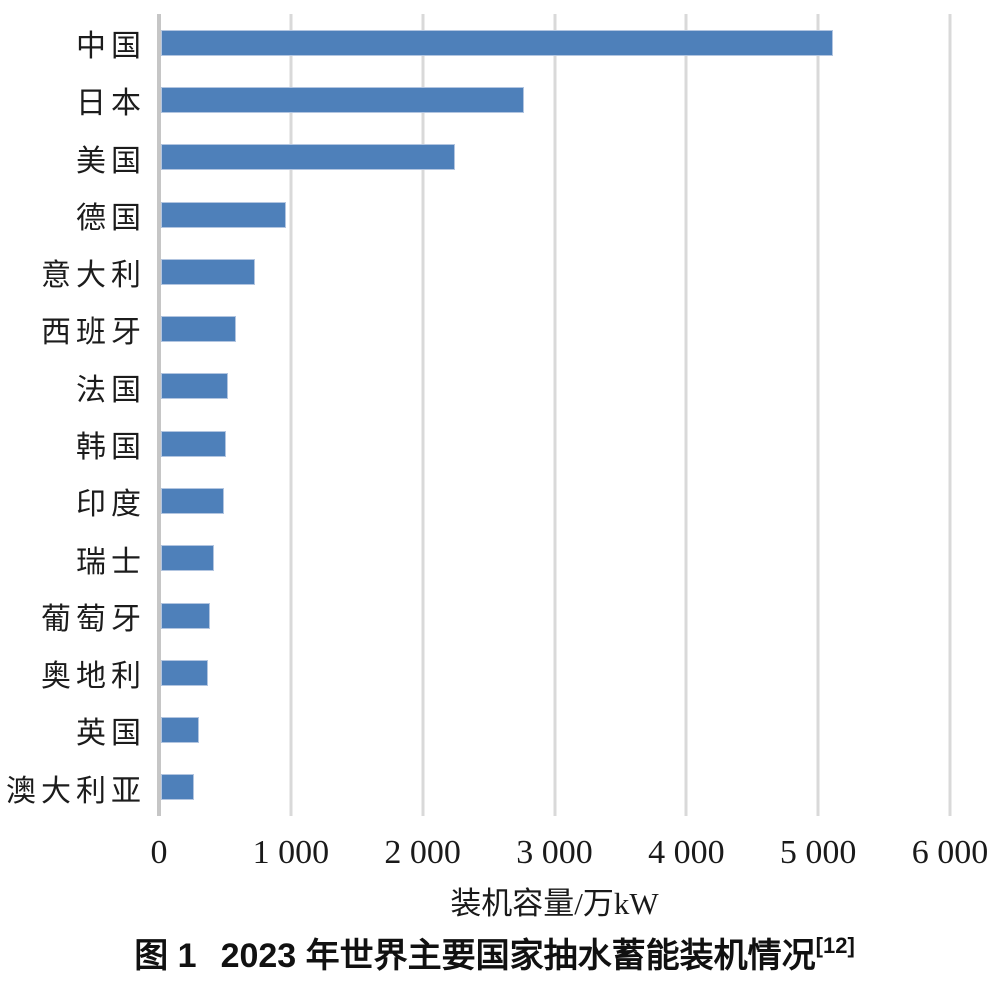  What do you see at coordinates (185, 616) in the screenshot?
I see `bar-葡萄牙` at bounding box center [185, 616].